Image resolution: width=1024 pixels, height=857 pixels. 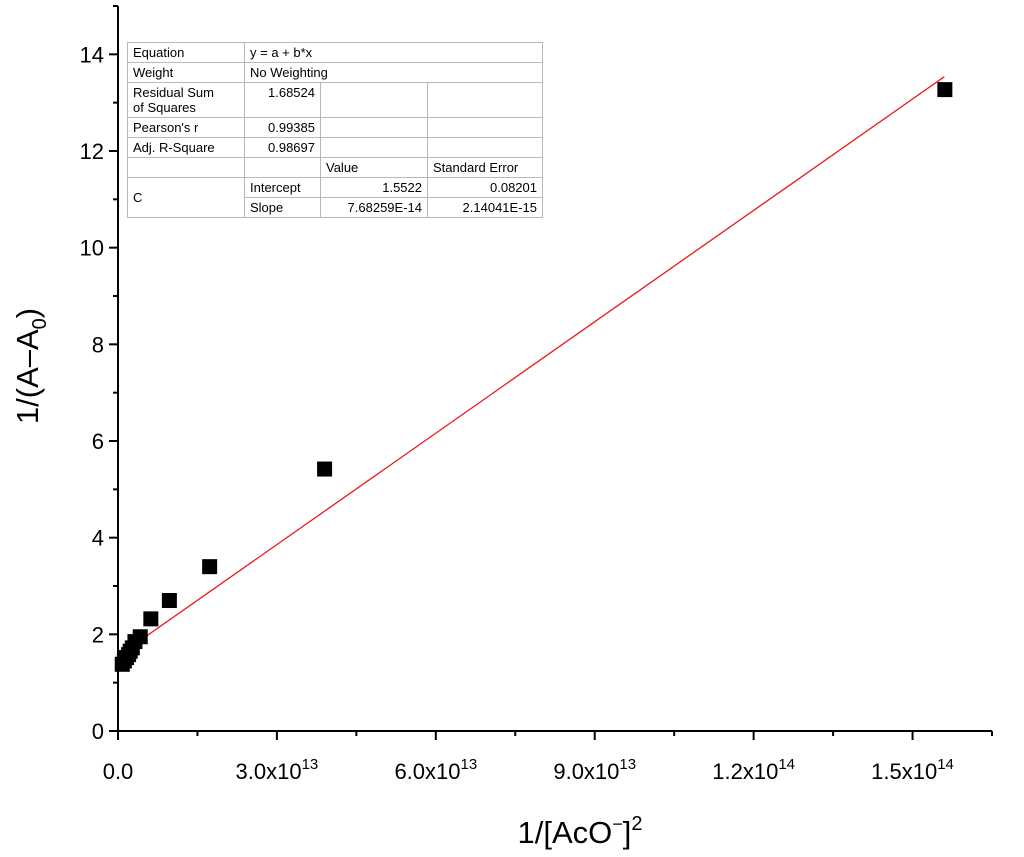 What do you see at coordinates (393, 52) in the screenshot?
I see `equation-value: y = a + b*x` at bounding box center [393, 52].